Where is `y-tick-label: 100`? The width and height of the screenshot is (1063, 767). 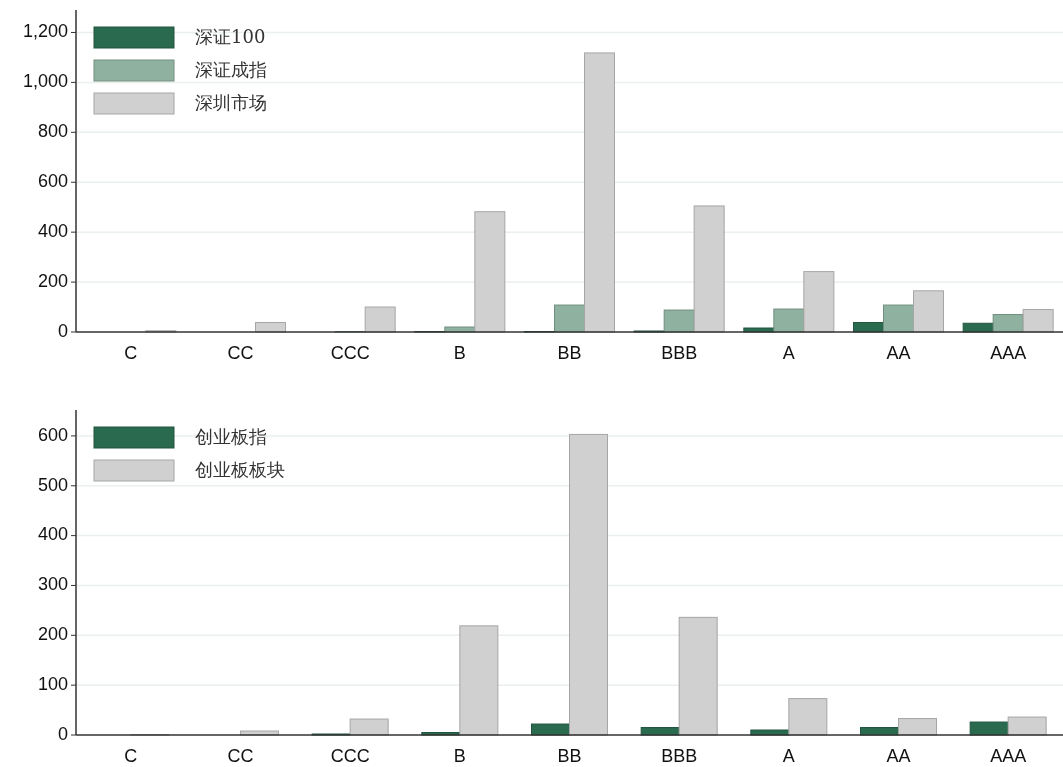
y-tick-label: 100 is located at coordinates (52, 683).